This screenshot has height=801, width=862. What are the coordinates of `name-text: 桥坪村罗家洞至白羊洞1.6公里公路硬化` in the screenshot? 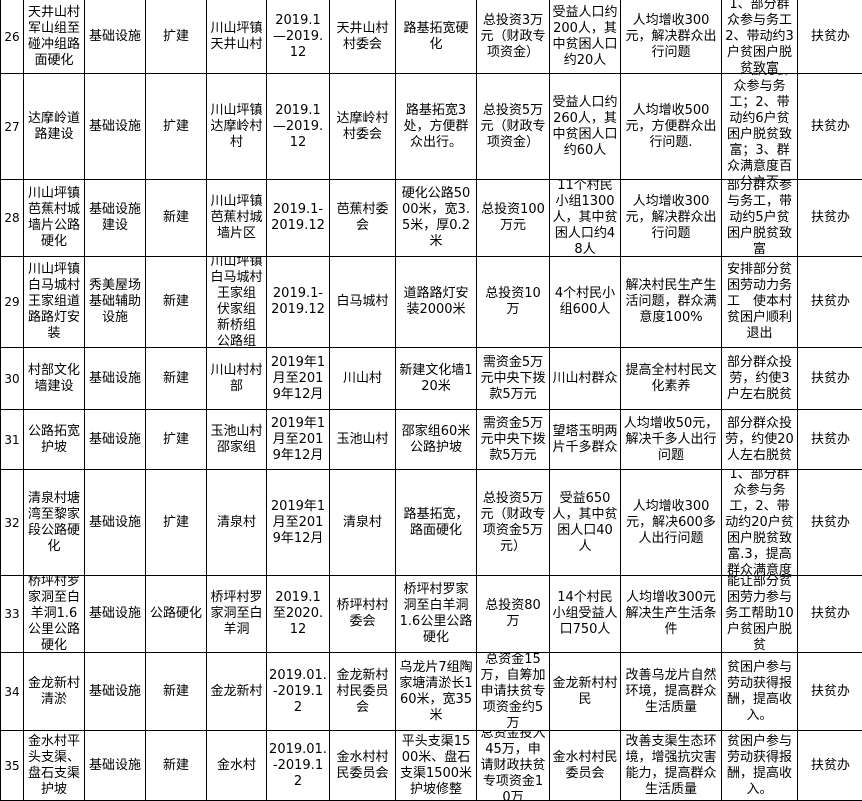 It's located at (54, 614).